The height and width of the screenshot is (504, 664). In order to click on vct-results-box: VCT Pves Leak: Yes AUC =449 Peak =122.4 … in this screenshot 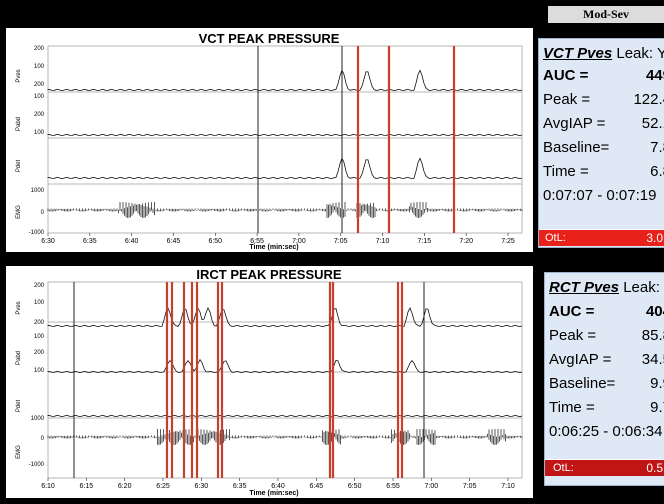, I will do `click(601, 143)`.